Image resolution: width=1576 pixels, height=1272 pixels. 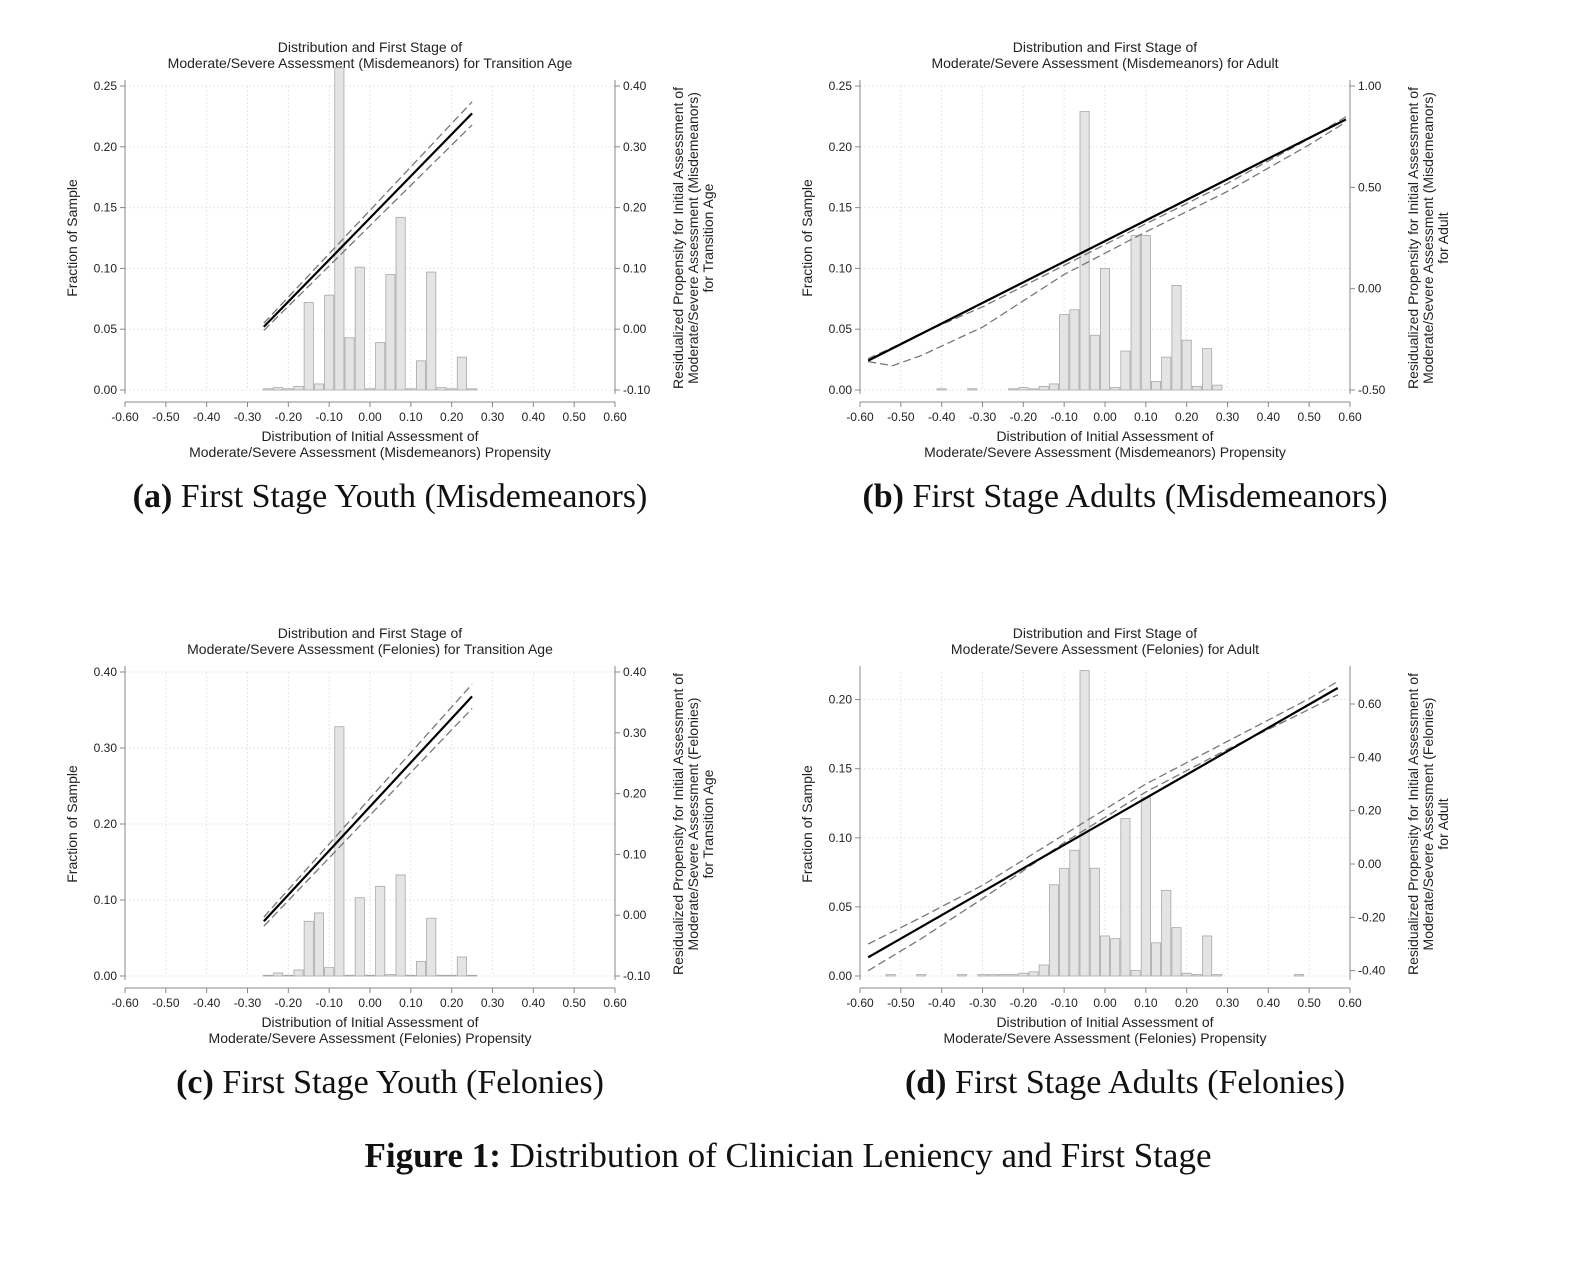 What do you see at coordinates (1370, 704) in the screenshot?
I see `y-right-tick-label: 0.60` at bounding box center [1370, 704].